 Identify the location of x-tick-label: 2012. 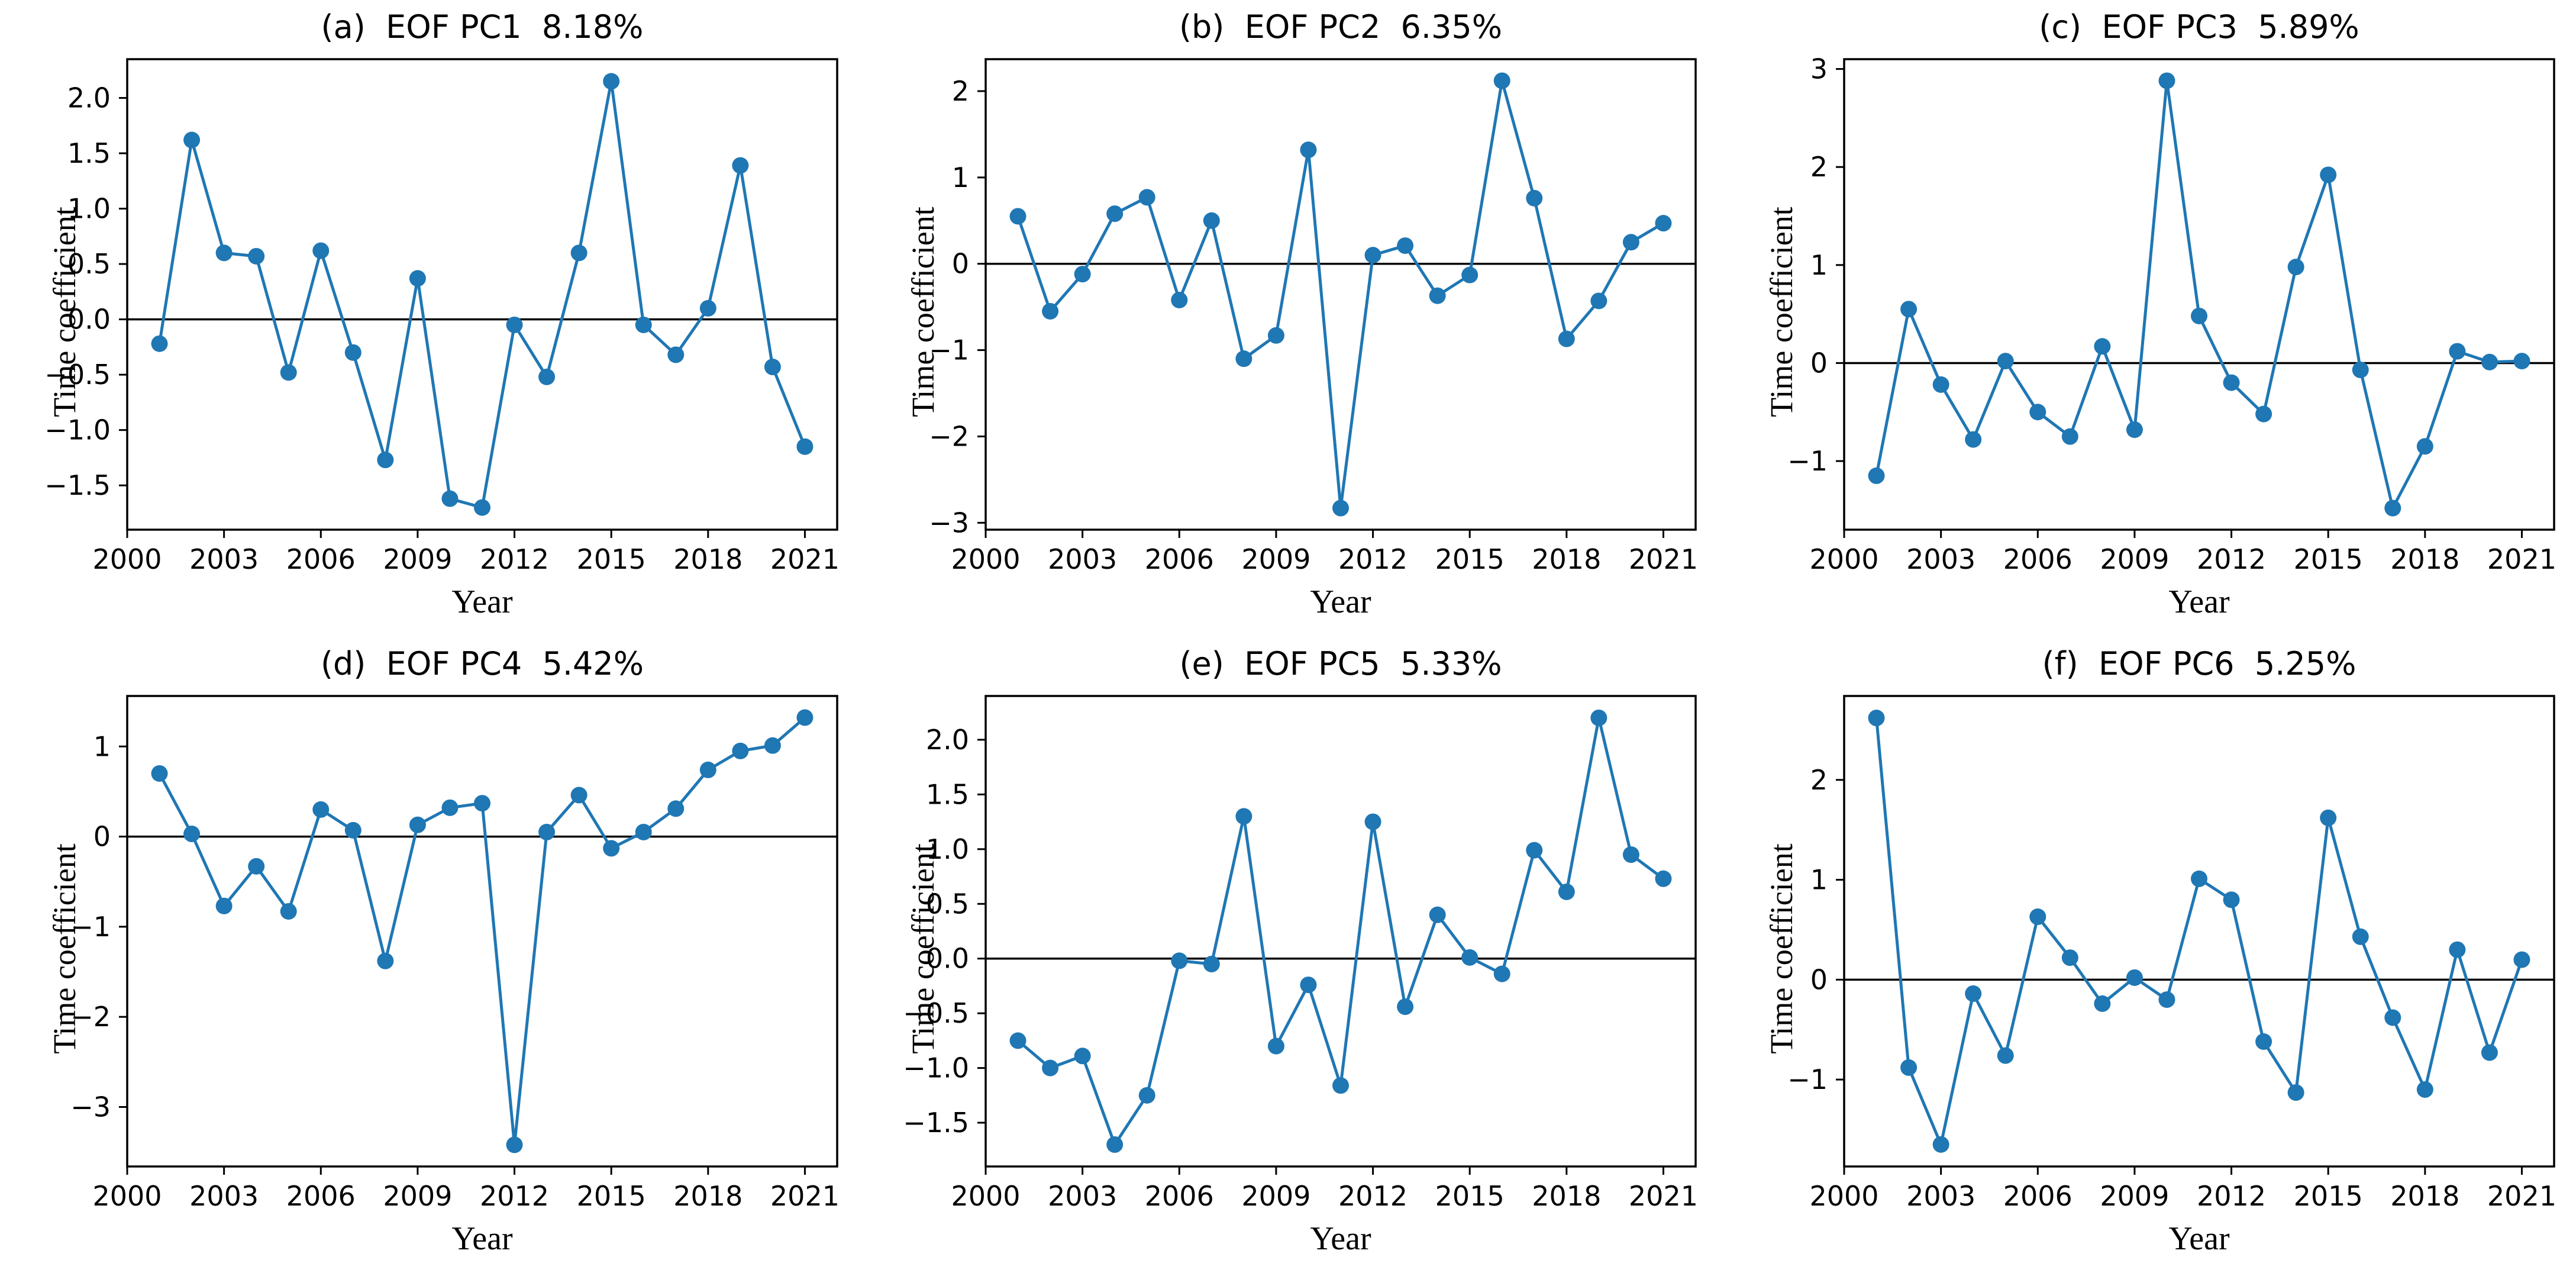
(2231, 559).